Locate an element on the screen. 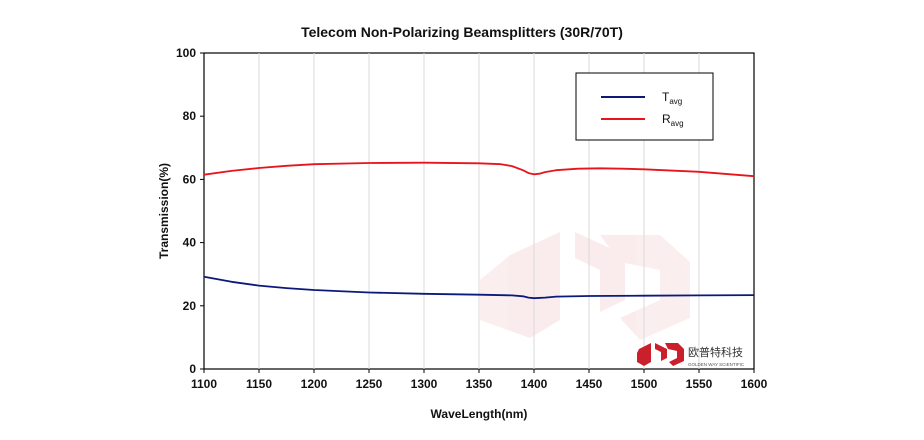  y-tick-label: 80 is located at coordinates (190, 116).